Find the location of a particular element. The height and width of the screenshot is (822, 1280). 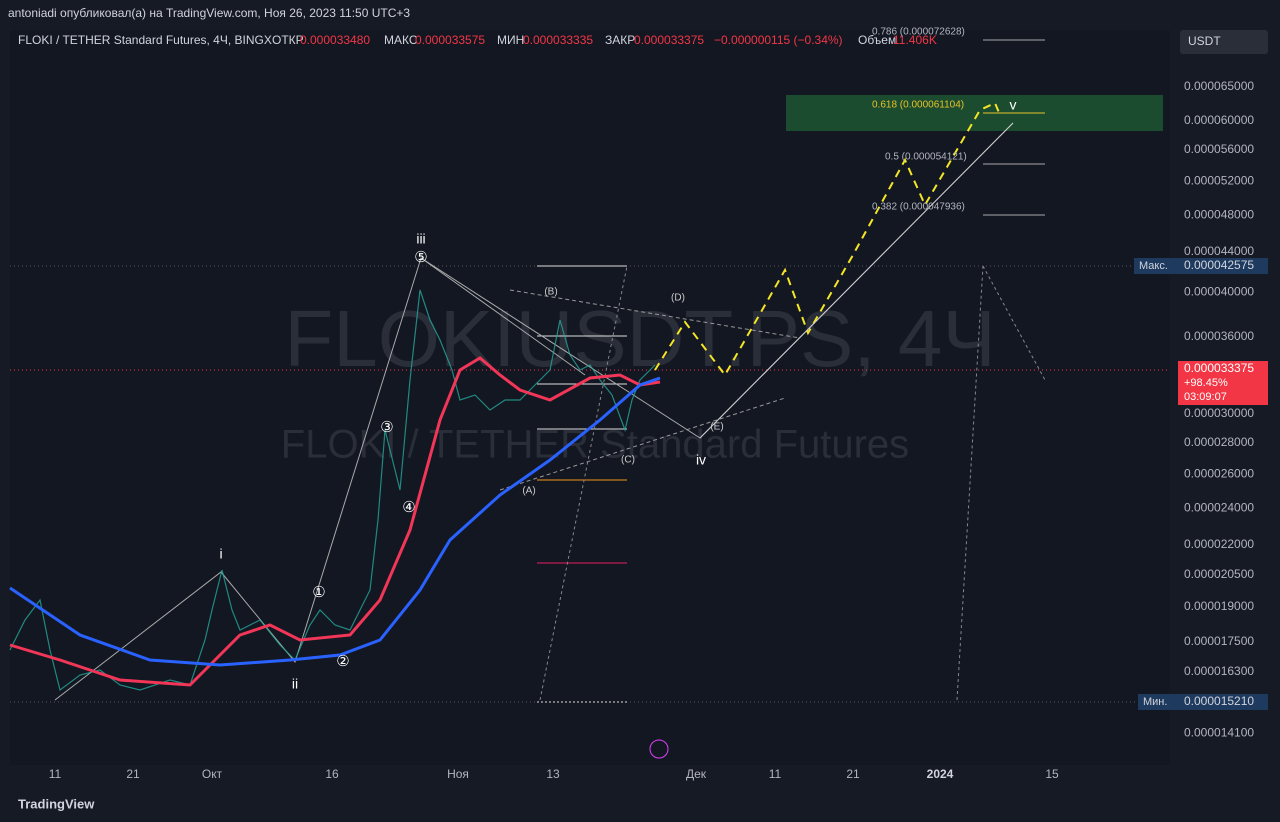

price-label: 0.000030000 is located at coordinates (1219, 413).